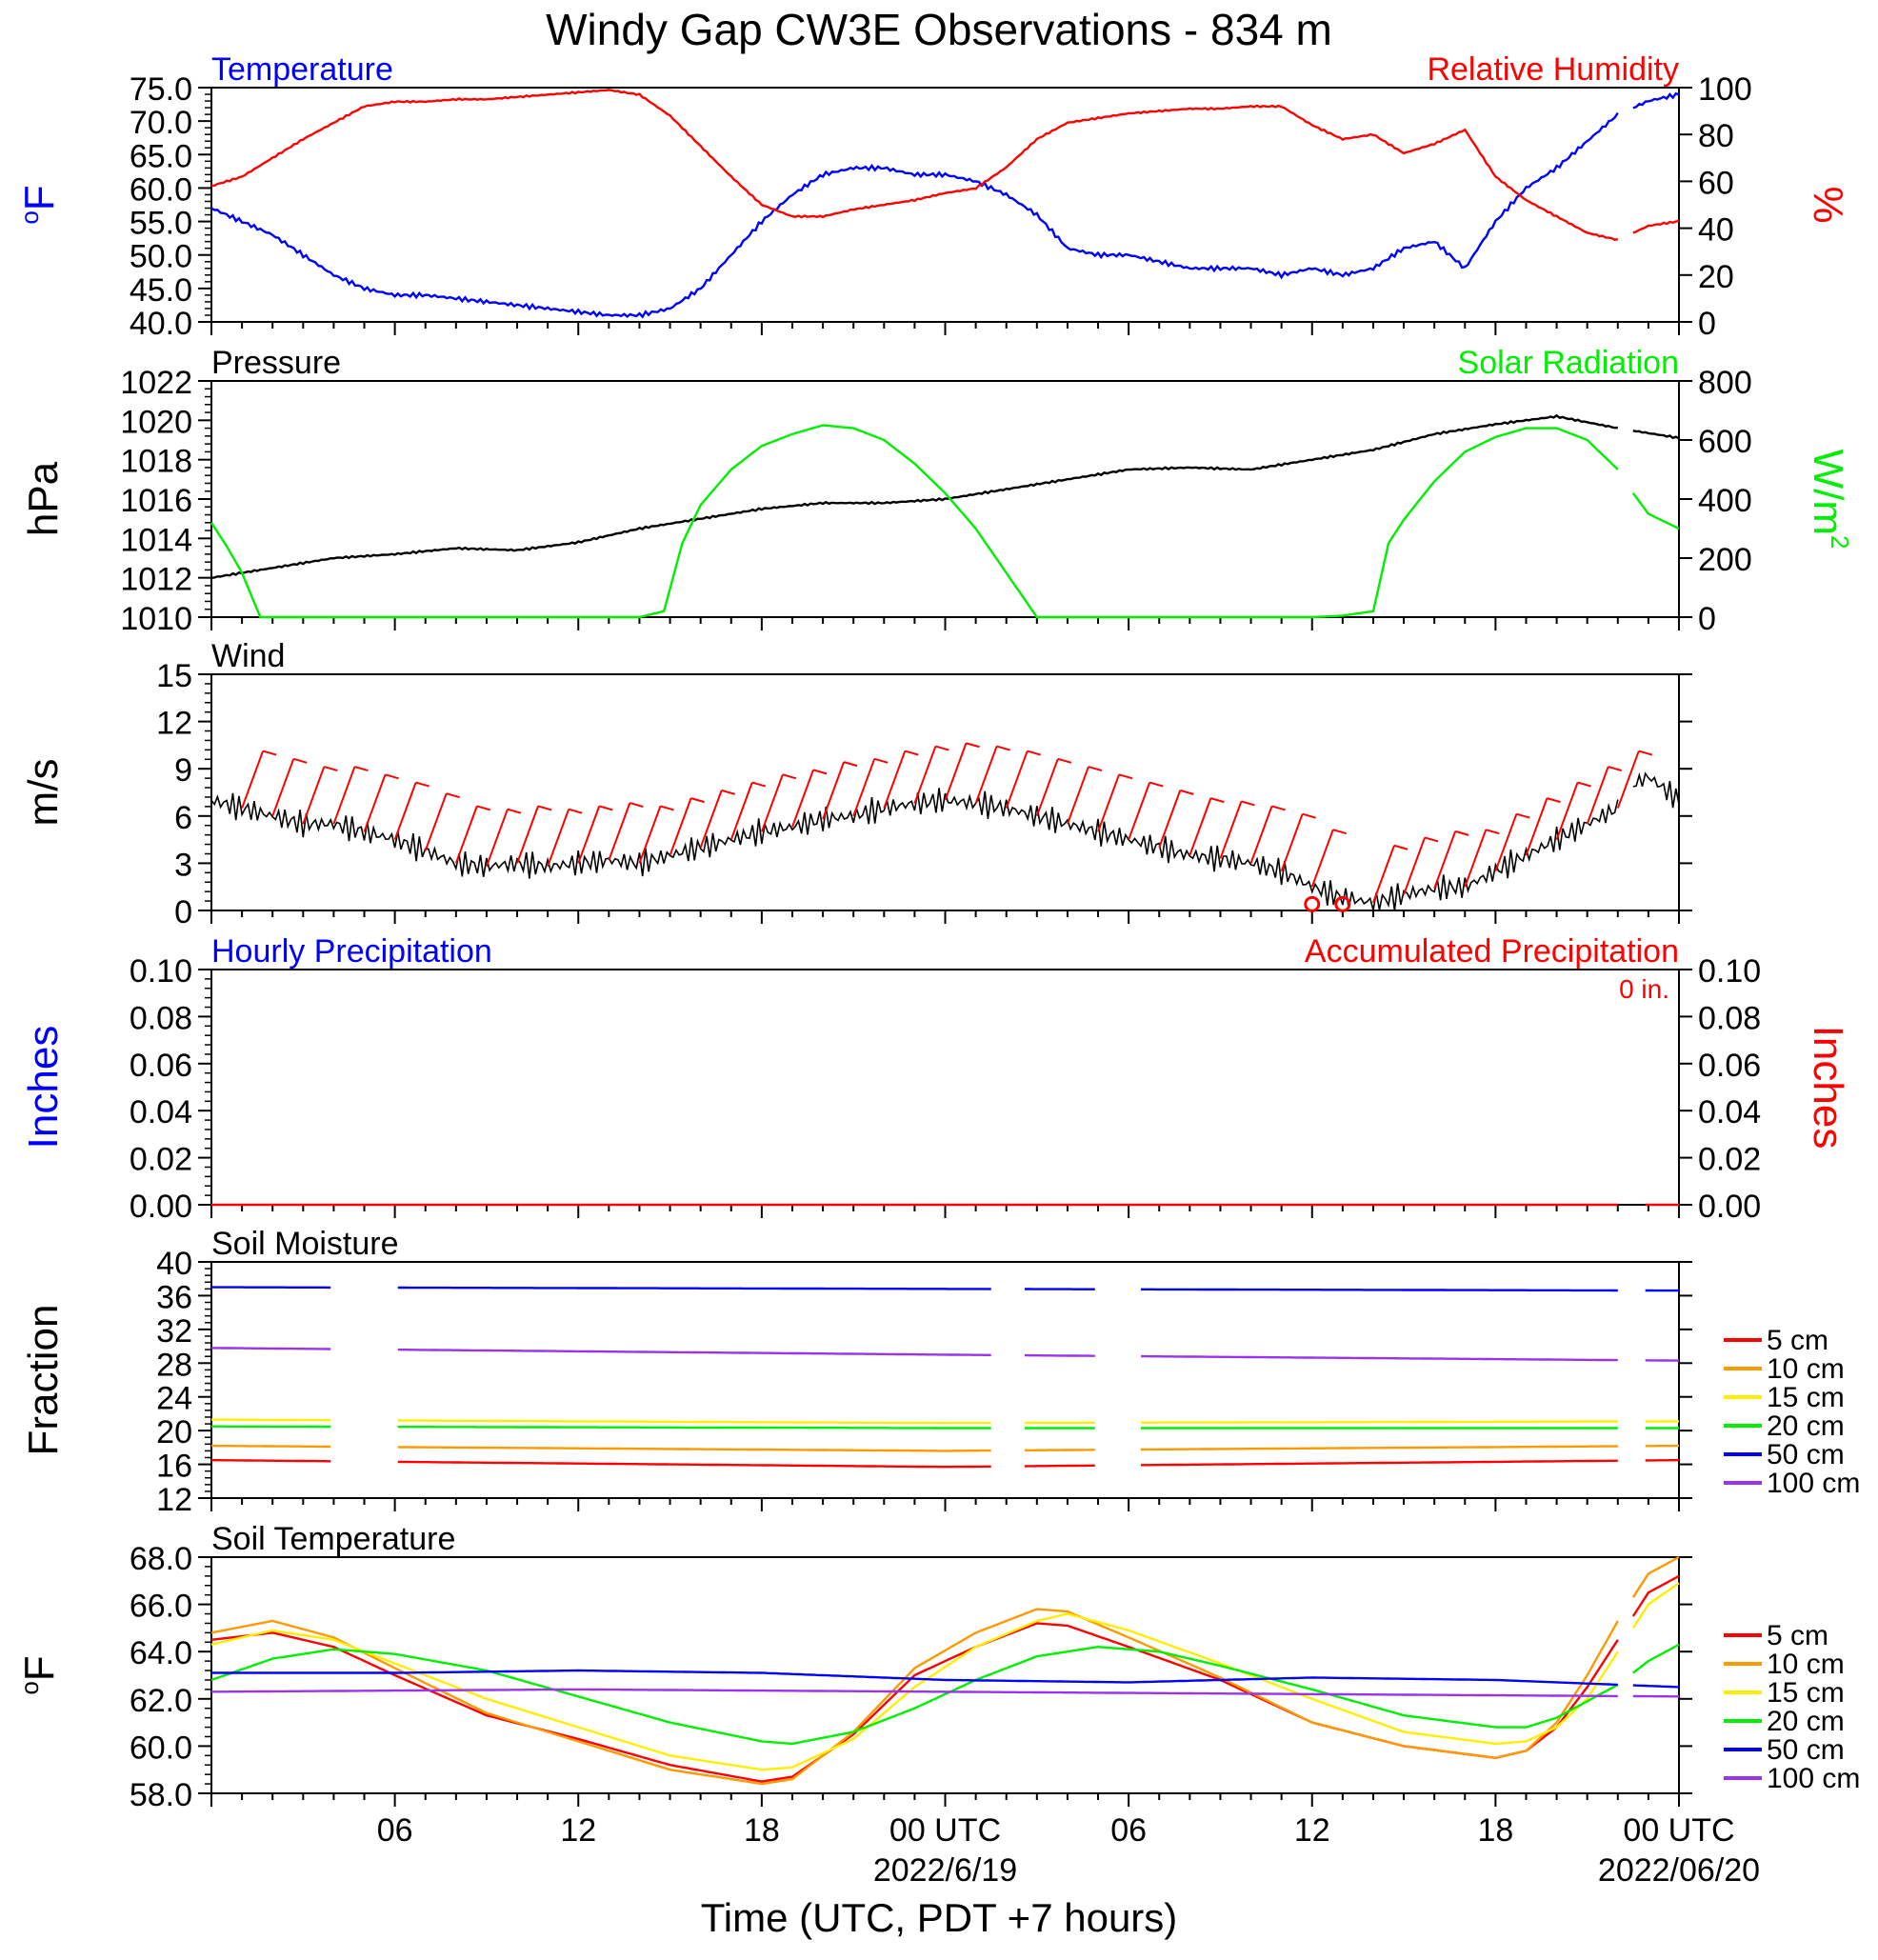  Describe the element at coordinates (1725, 560) in the screenshot. I see `y-tick-label-right: 200` at that location.